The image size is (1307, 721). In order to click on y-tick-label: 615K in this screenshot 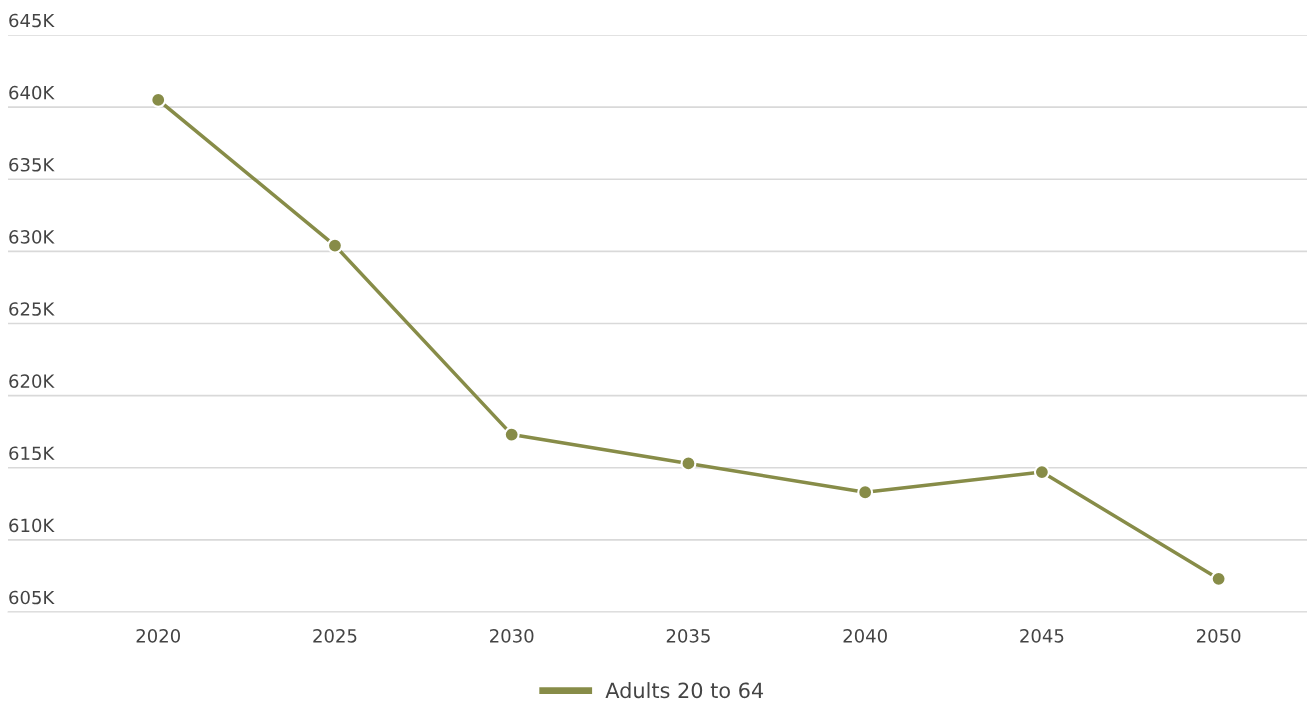, I will do `click(32, 453)`.